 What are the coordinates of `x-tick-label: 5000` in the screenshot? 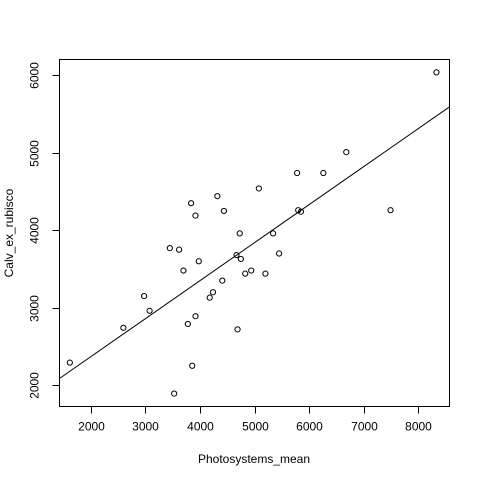 It's located at (255, 427).